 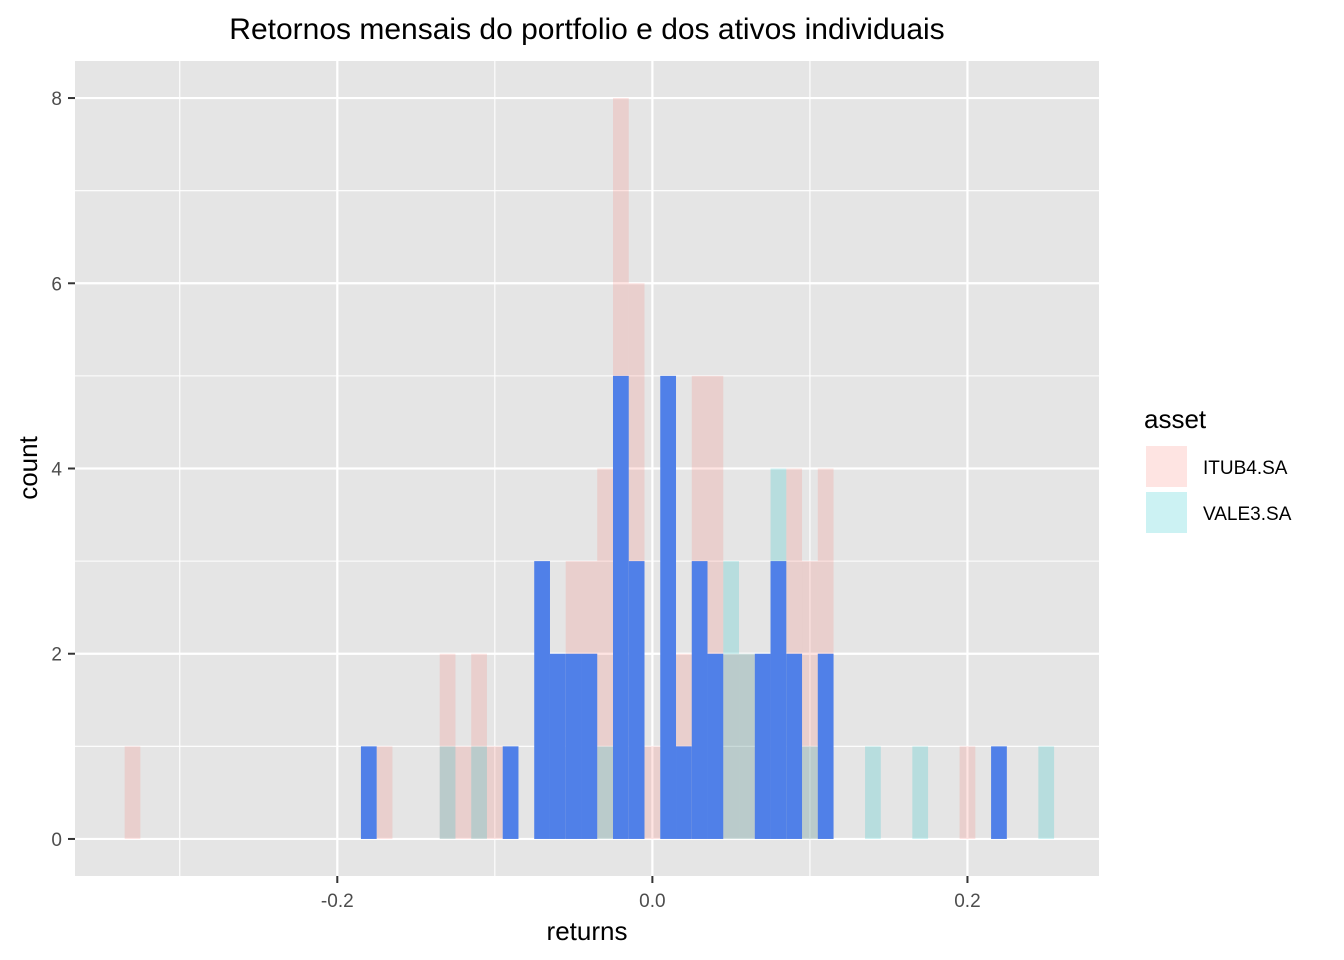 I want to click on x-axis-title: returns, so click(x=587, y=931).